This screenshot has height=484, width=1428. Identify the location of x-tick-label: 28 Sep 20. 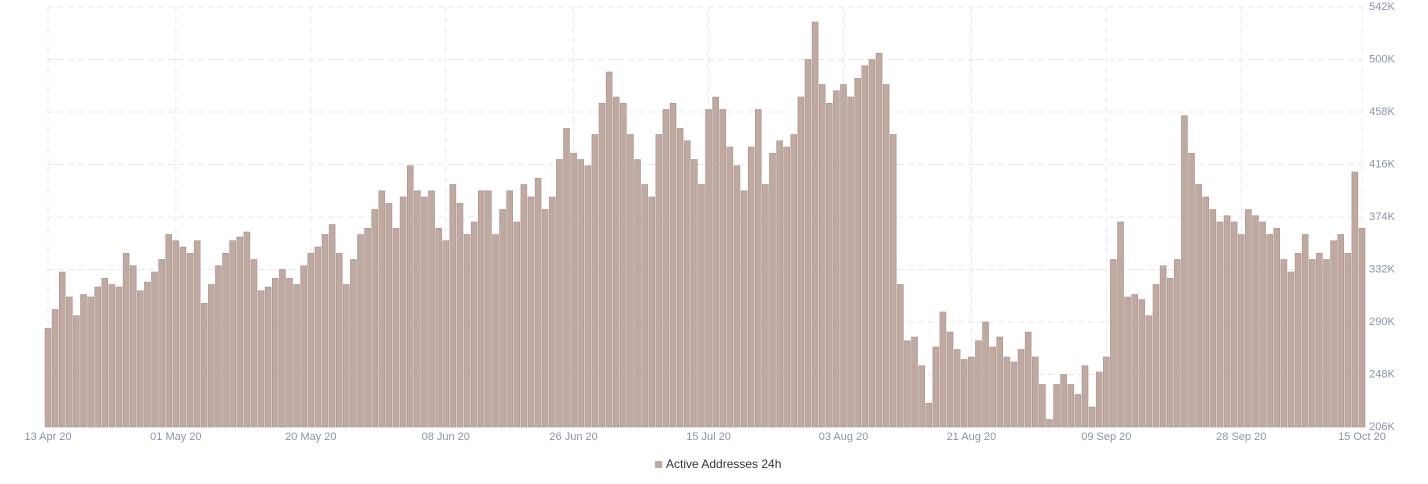
(1241, 437).